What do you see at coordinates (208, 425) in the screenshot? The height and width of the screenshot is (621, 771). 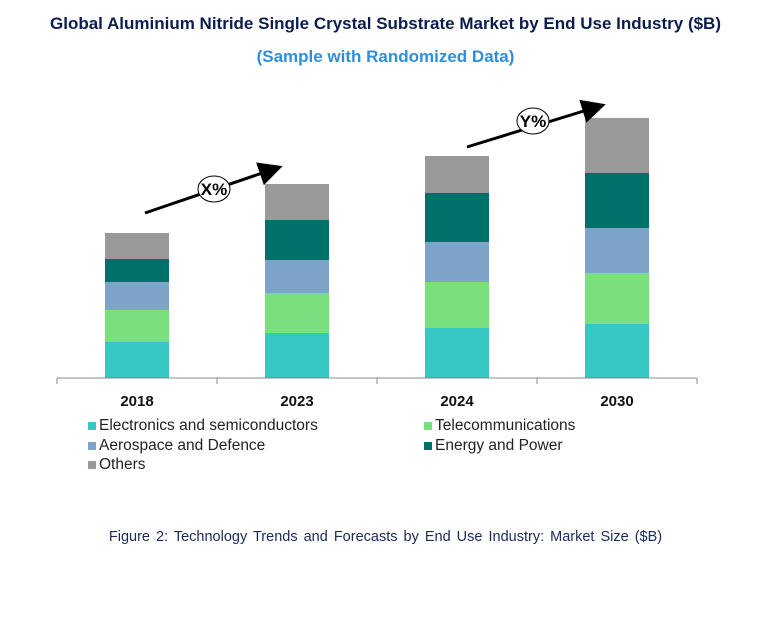 I see `legend-label: Electronics and semiconductors` at bounding box center [208, 425].